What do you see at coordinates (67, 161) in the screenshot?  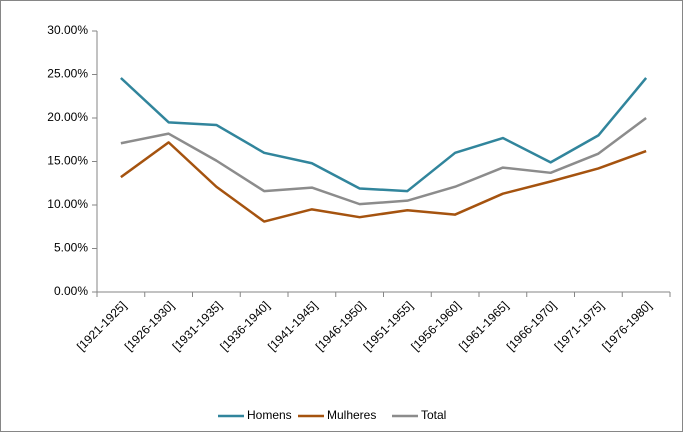 I see `y-tick-label: 15.00%` at bounding box center [67, 161].